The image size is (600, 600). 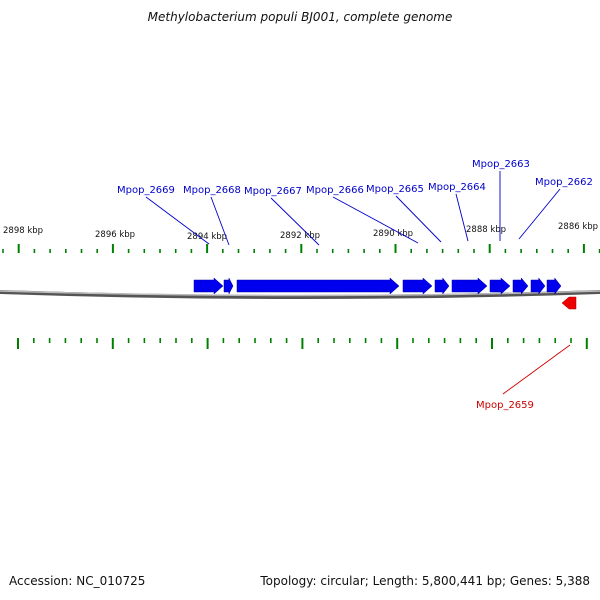 What do you see at coordinates (578, 227) in the screenshot?
I see `scale-label: 2886 kbp` at bounding box center [578, 227].